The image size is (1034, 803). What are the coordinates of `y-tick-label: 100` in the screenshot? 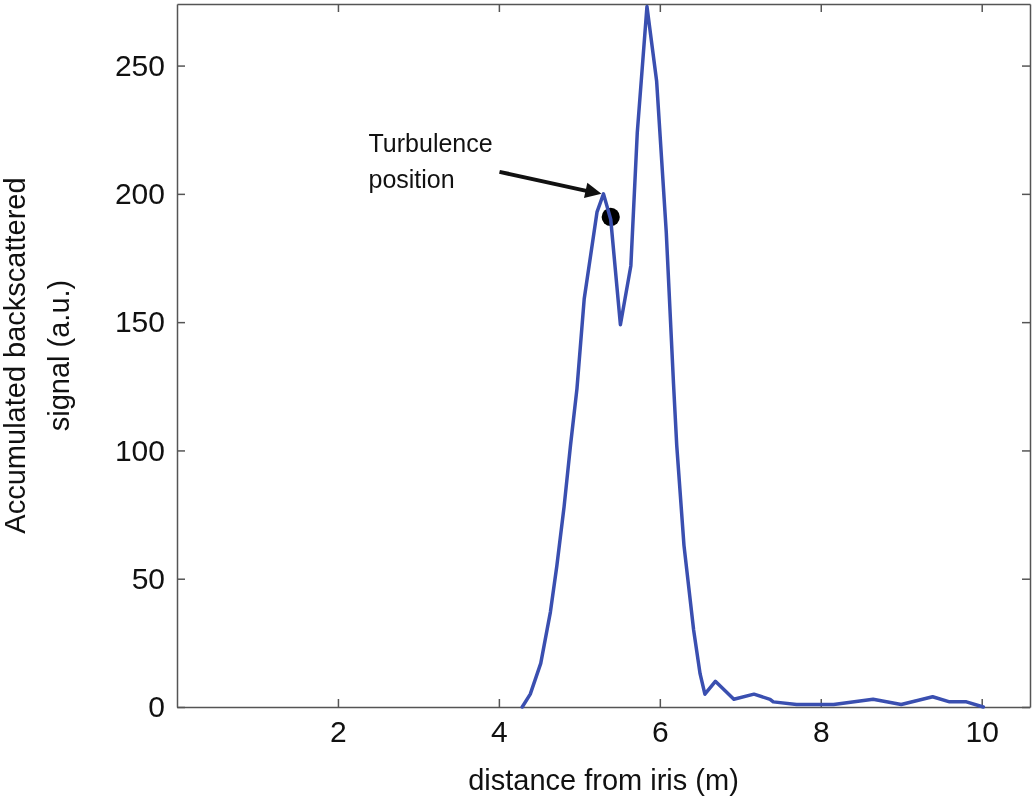 It's located at (139, 450).